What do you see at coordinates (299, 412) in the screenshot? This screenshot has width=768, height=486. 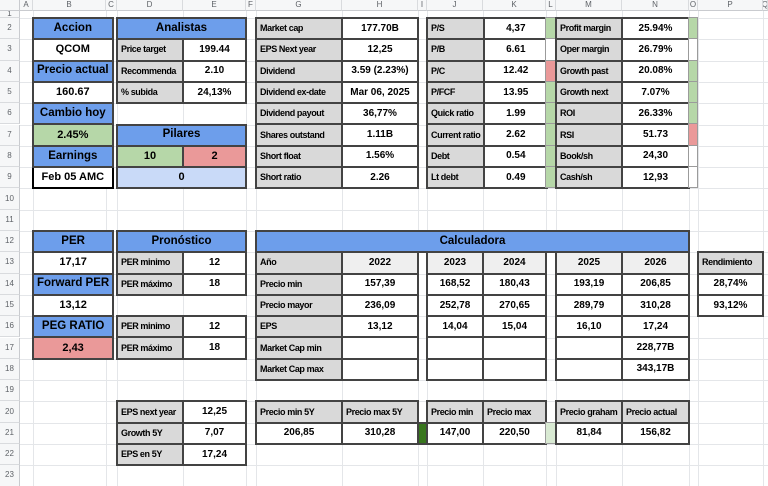 I see `cell-G20: Precio min 5Y` at bounding box center [299, 412].